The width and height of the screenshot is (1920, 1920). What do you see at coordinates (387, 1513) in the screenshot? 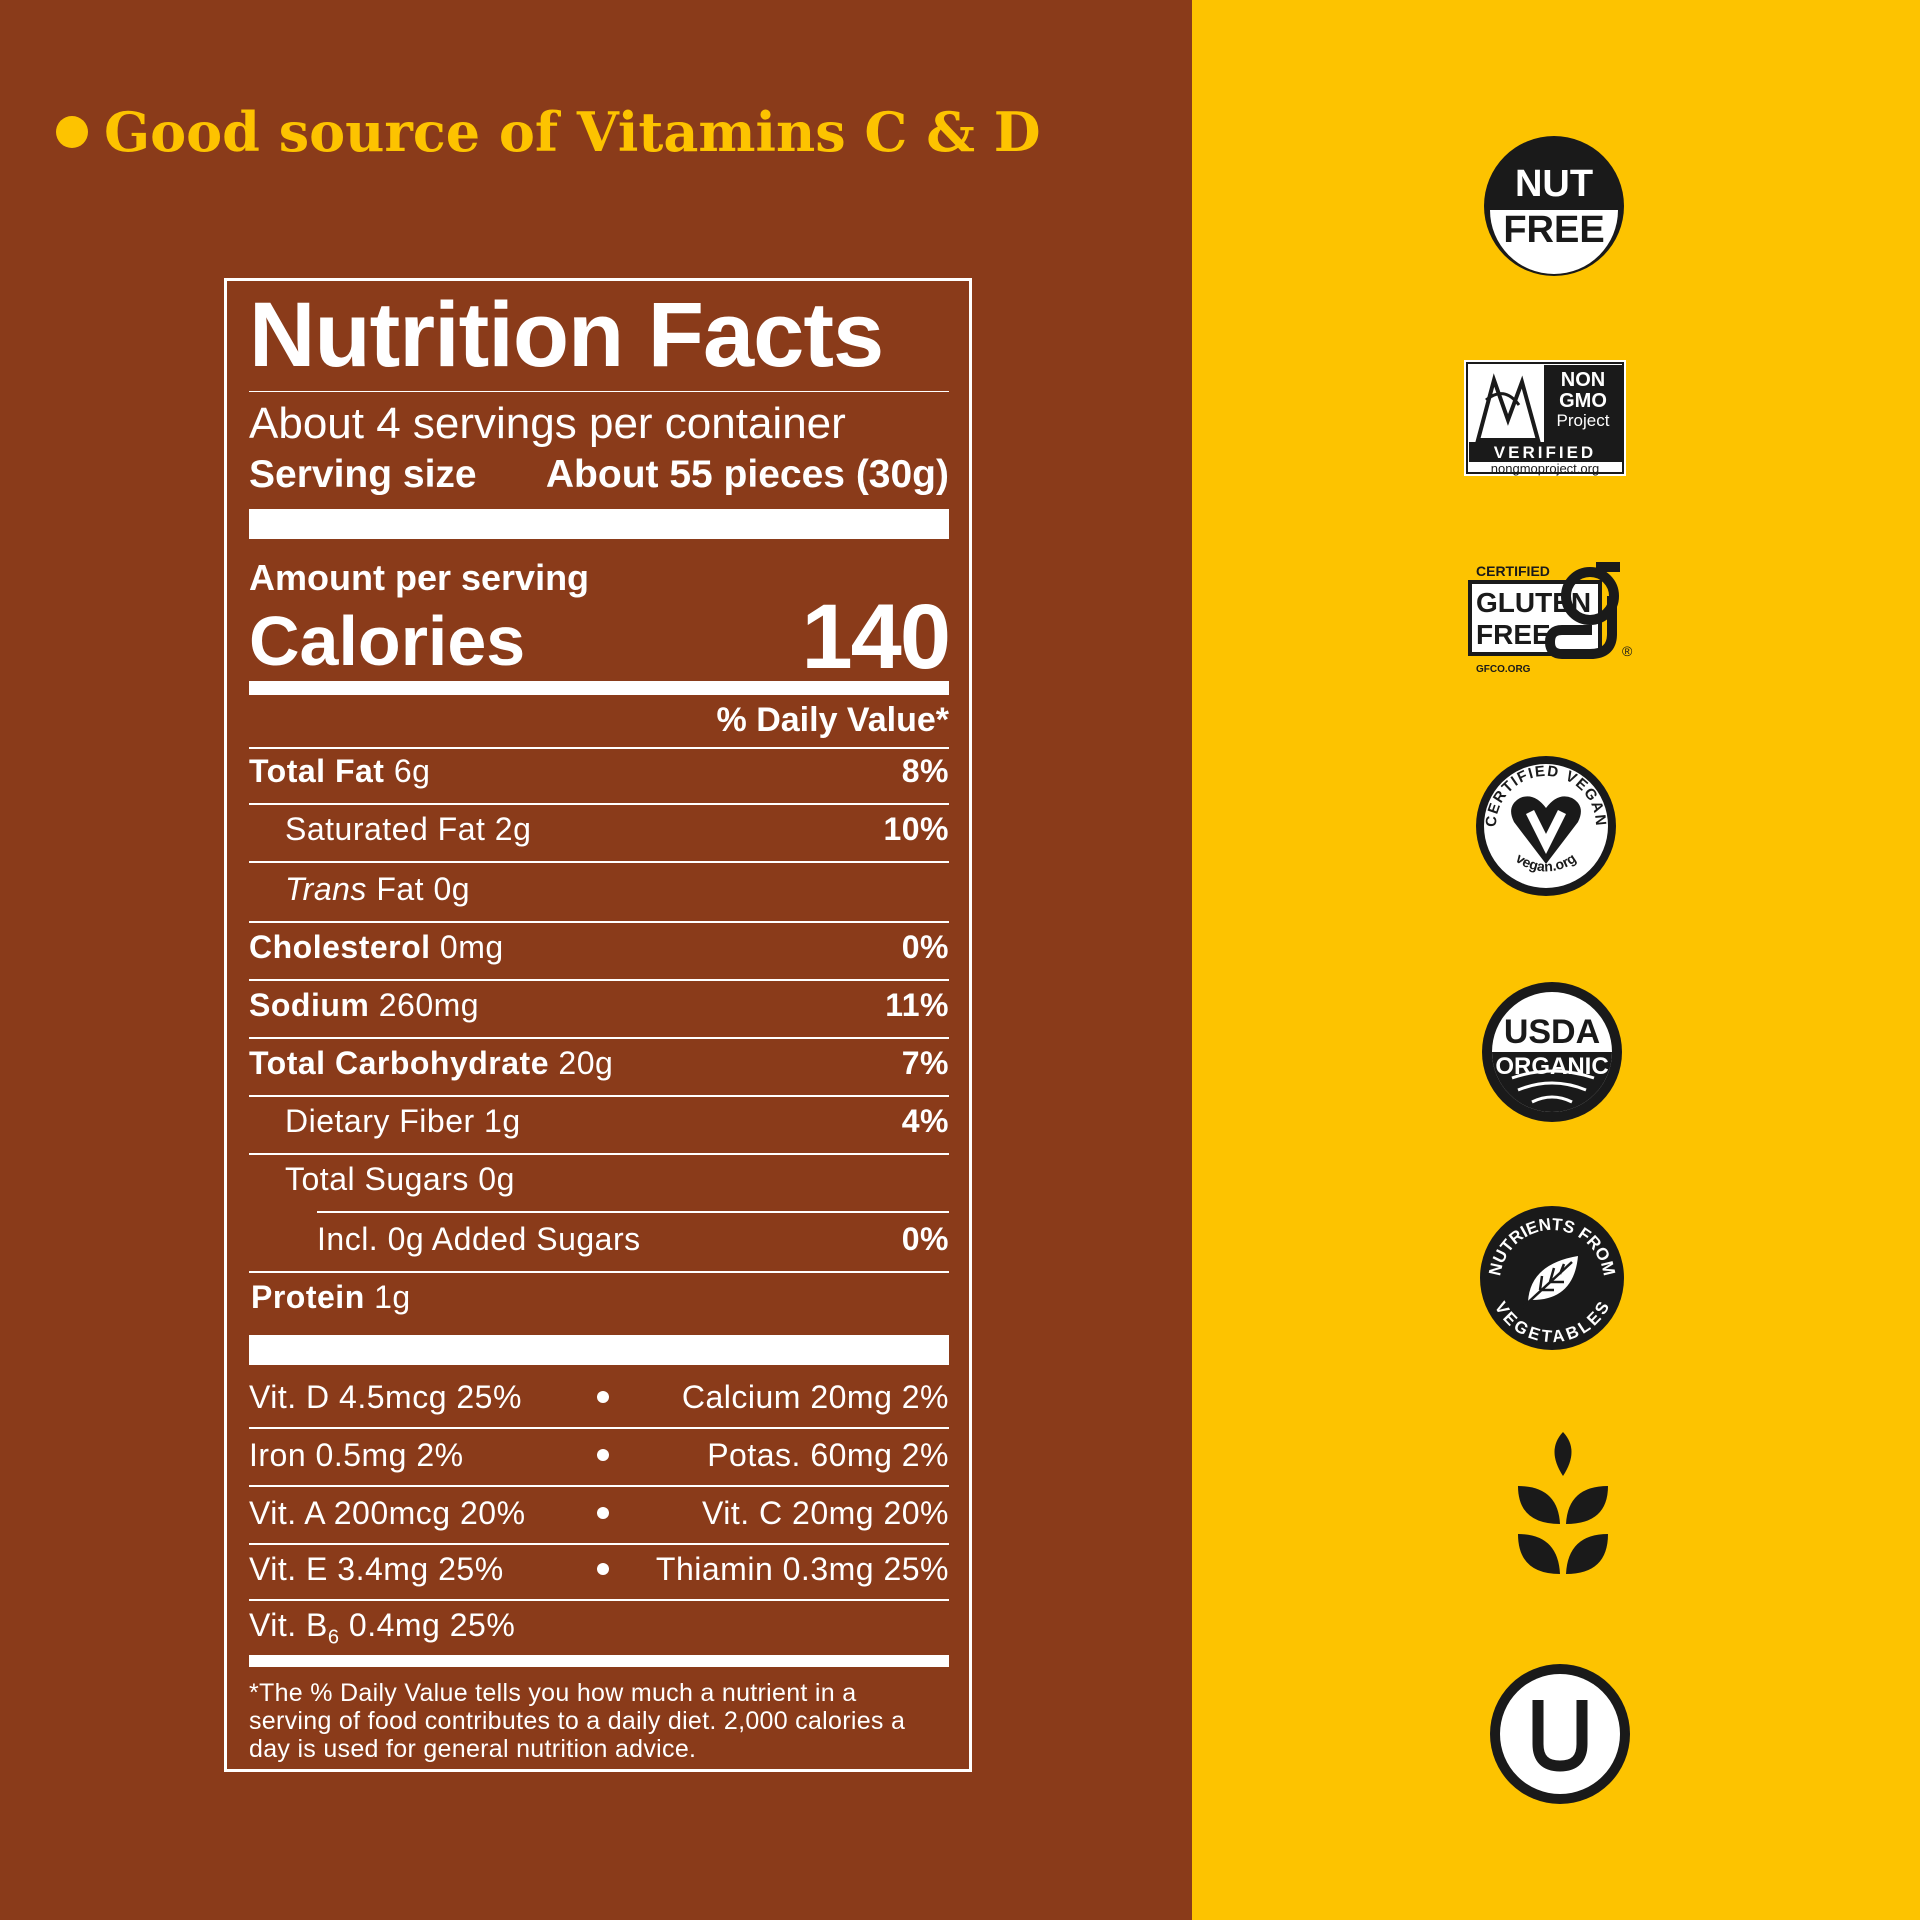
I see `vitamin-left: Vit. A 200mcg 20%` at bounding box center [387, 1513].